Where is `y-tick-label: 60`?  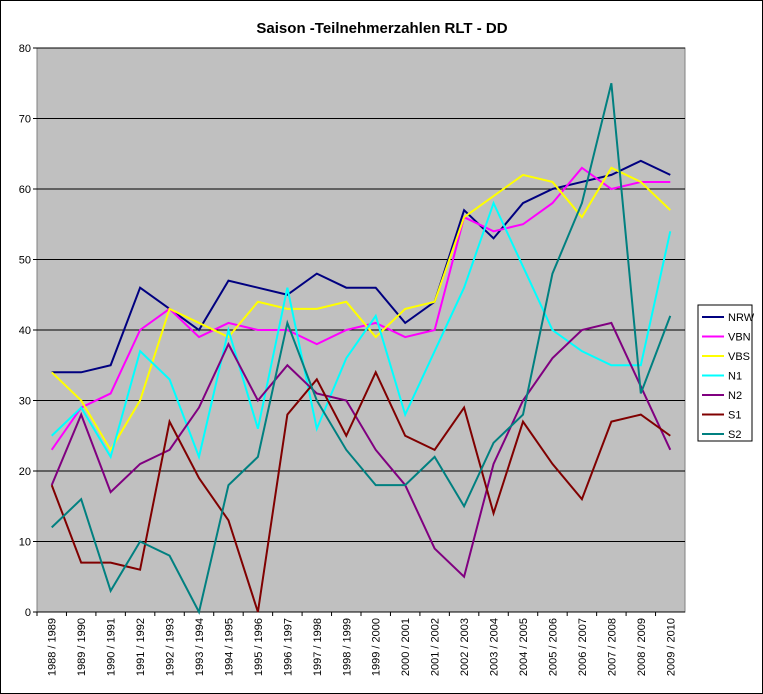
y-tick-label: 60 is located at coordinates (25, 190).